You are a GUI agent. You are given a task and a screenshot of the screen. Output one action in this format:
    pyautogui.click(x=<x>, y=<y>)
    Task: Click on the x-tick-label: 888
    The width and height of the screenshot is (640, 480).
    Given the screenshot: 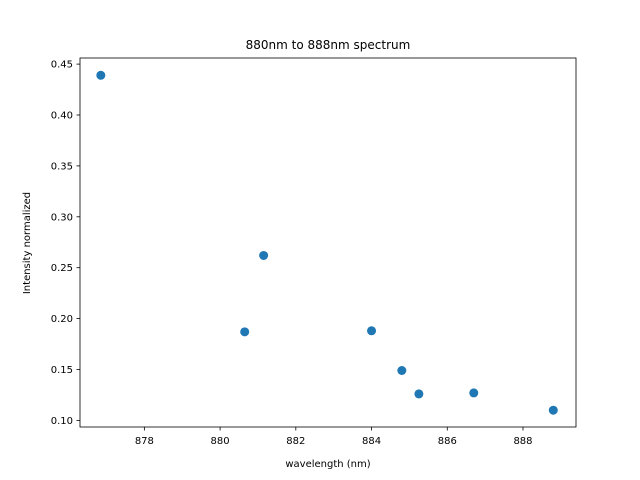 What is the action you would take?
    pyautogui.click(x=522, y=441)
    